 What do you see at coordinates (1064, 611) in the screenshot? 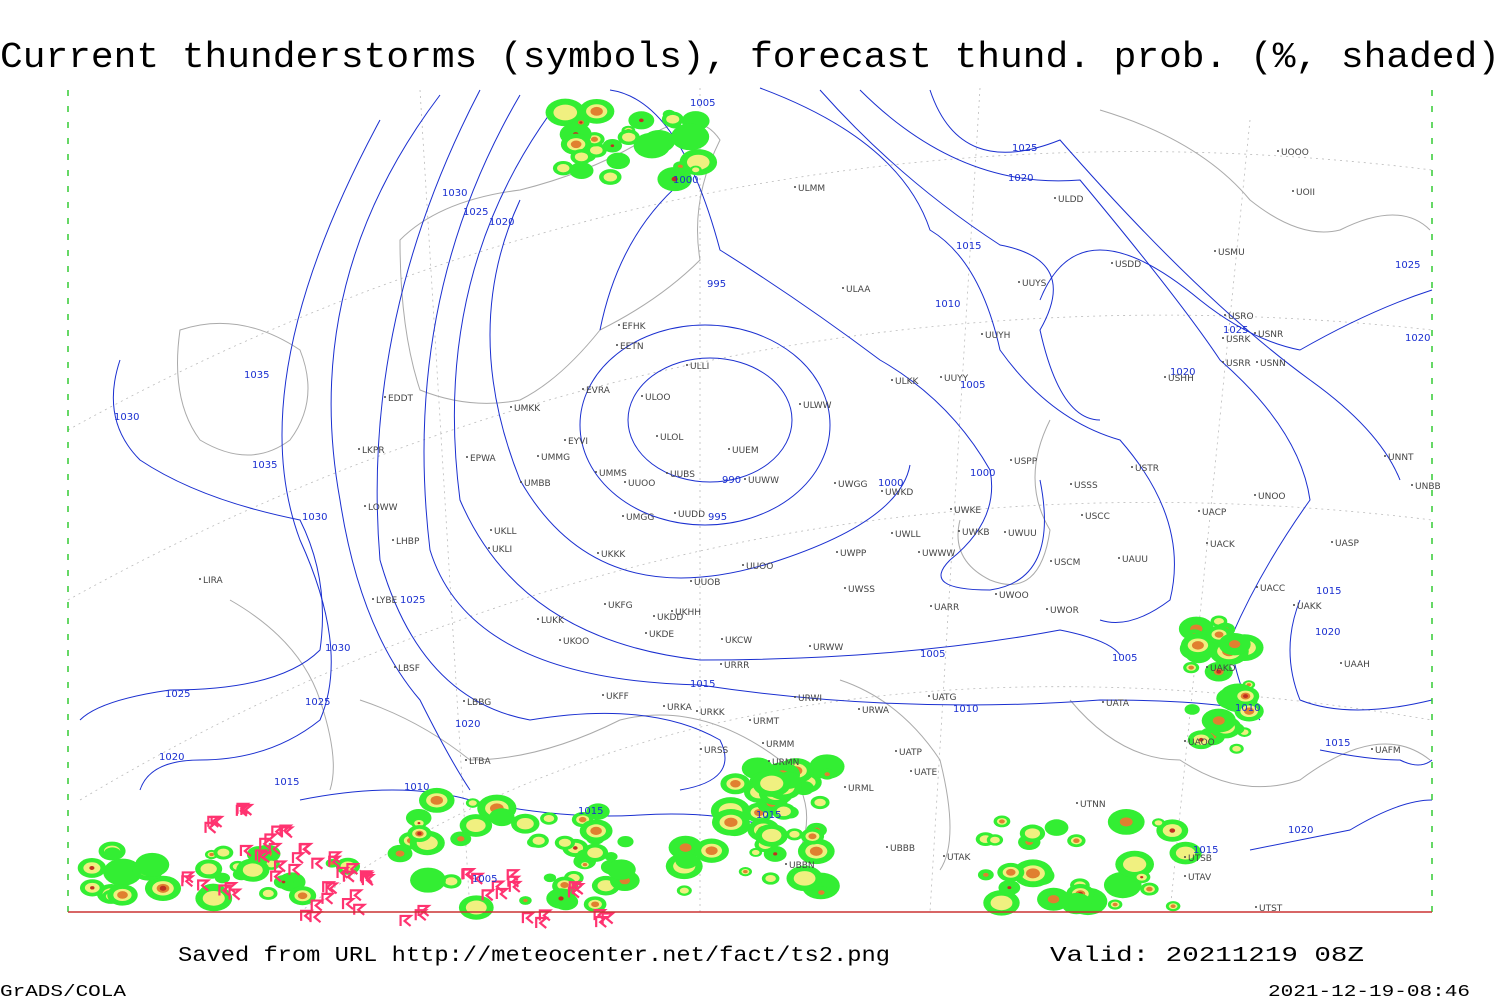
I see `station-label: UWOR` at bounding box center [1064, 611].